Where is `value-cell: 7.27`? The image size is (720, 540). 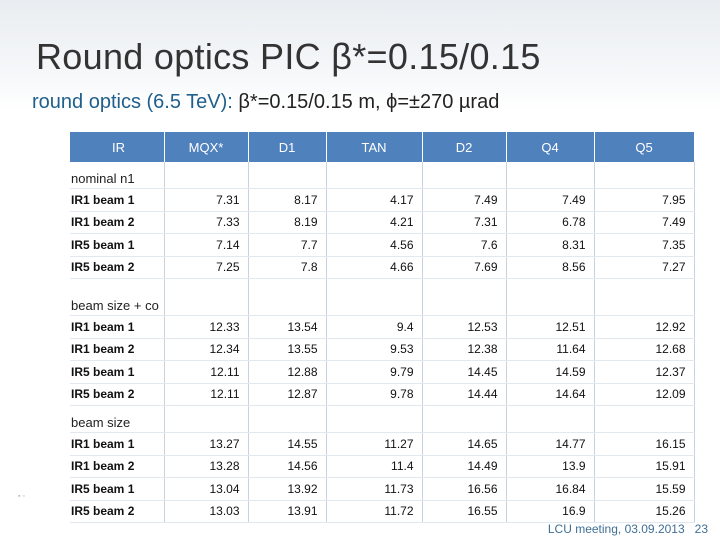 value-cell: 7.27 is located at coordinates (644, 267).